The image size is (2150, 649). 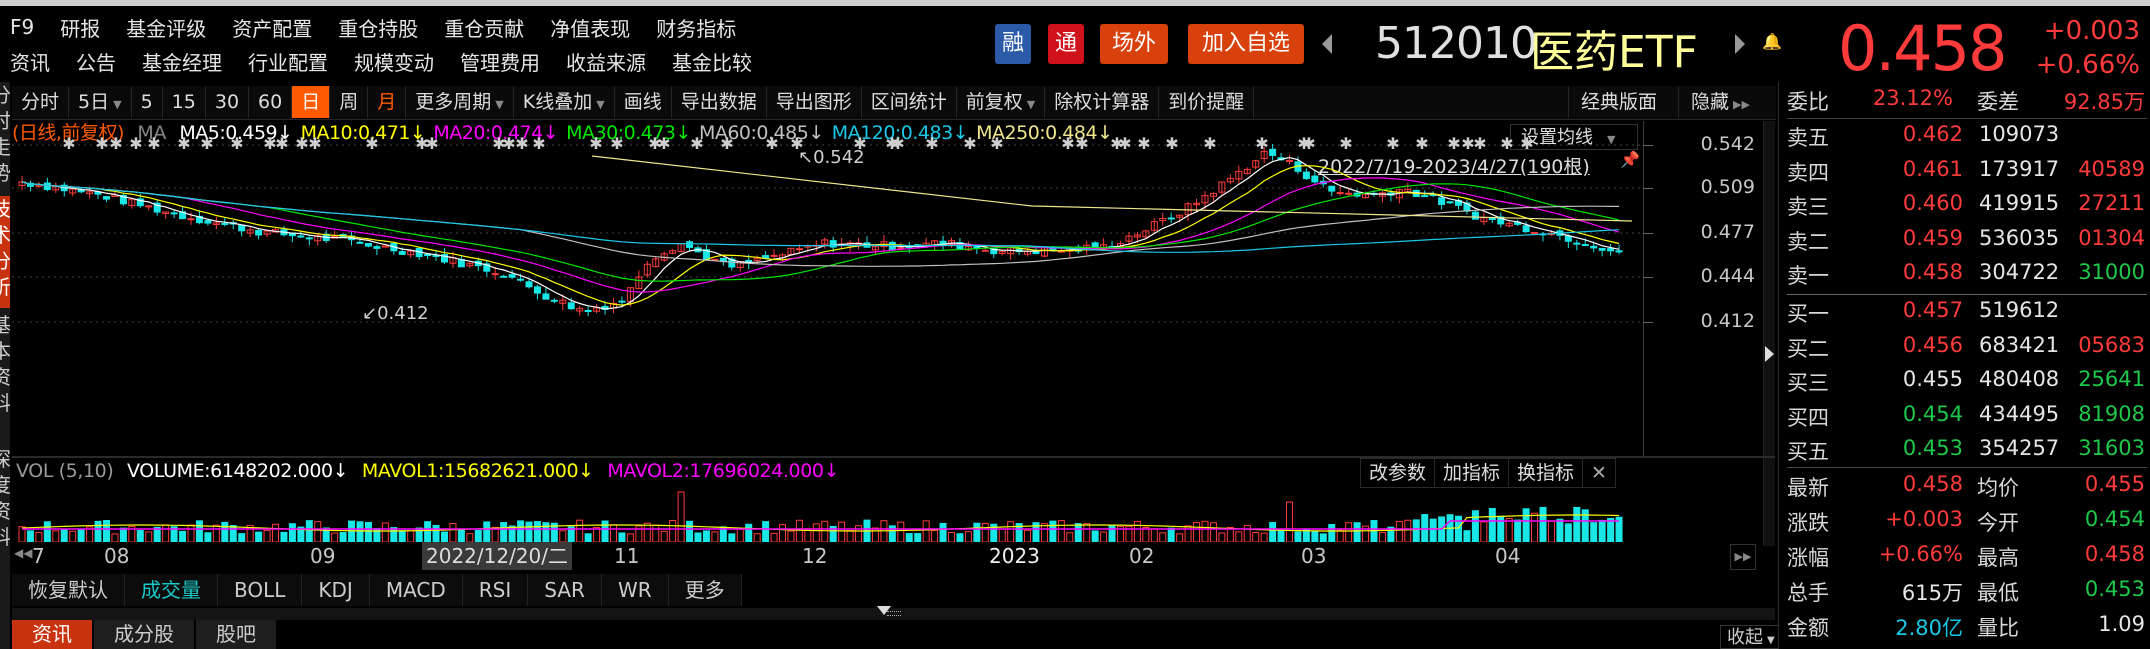 I want to click on fund-nav-item: 收益来源, so click(x=606, y=62).